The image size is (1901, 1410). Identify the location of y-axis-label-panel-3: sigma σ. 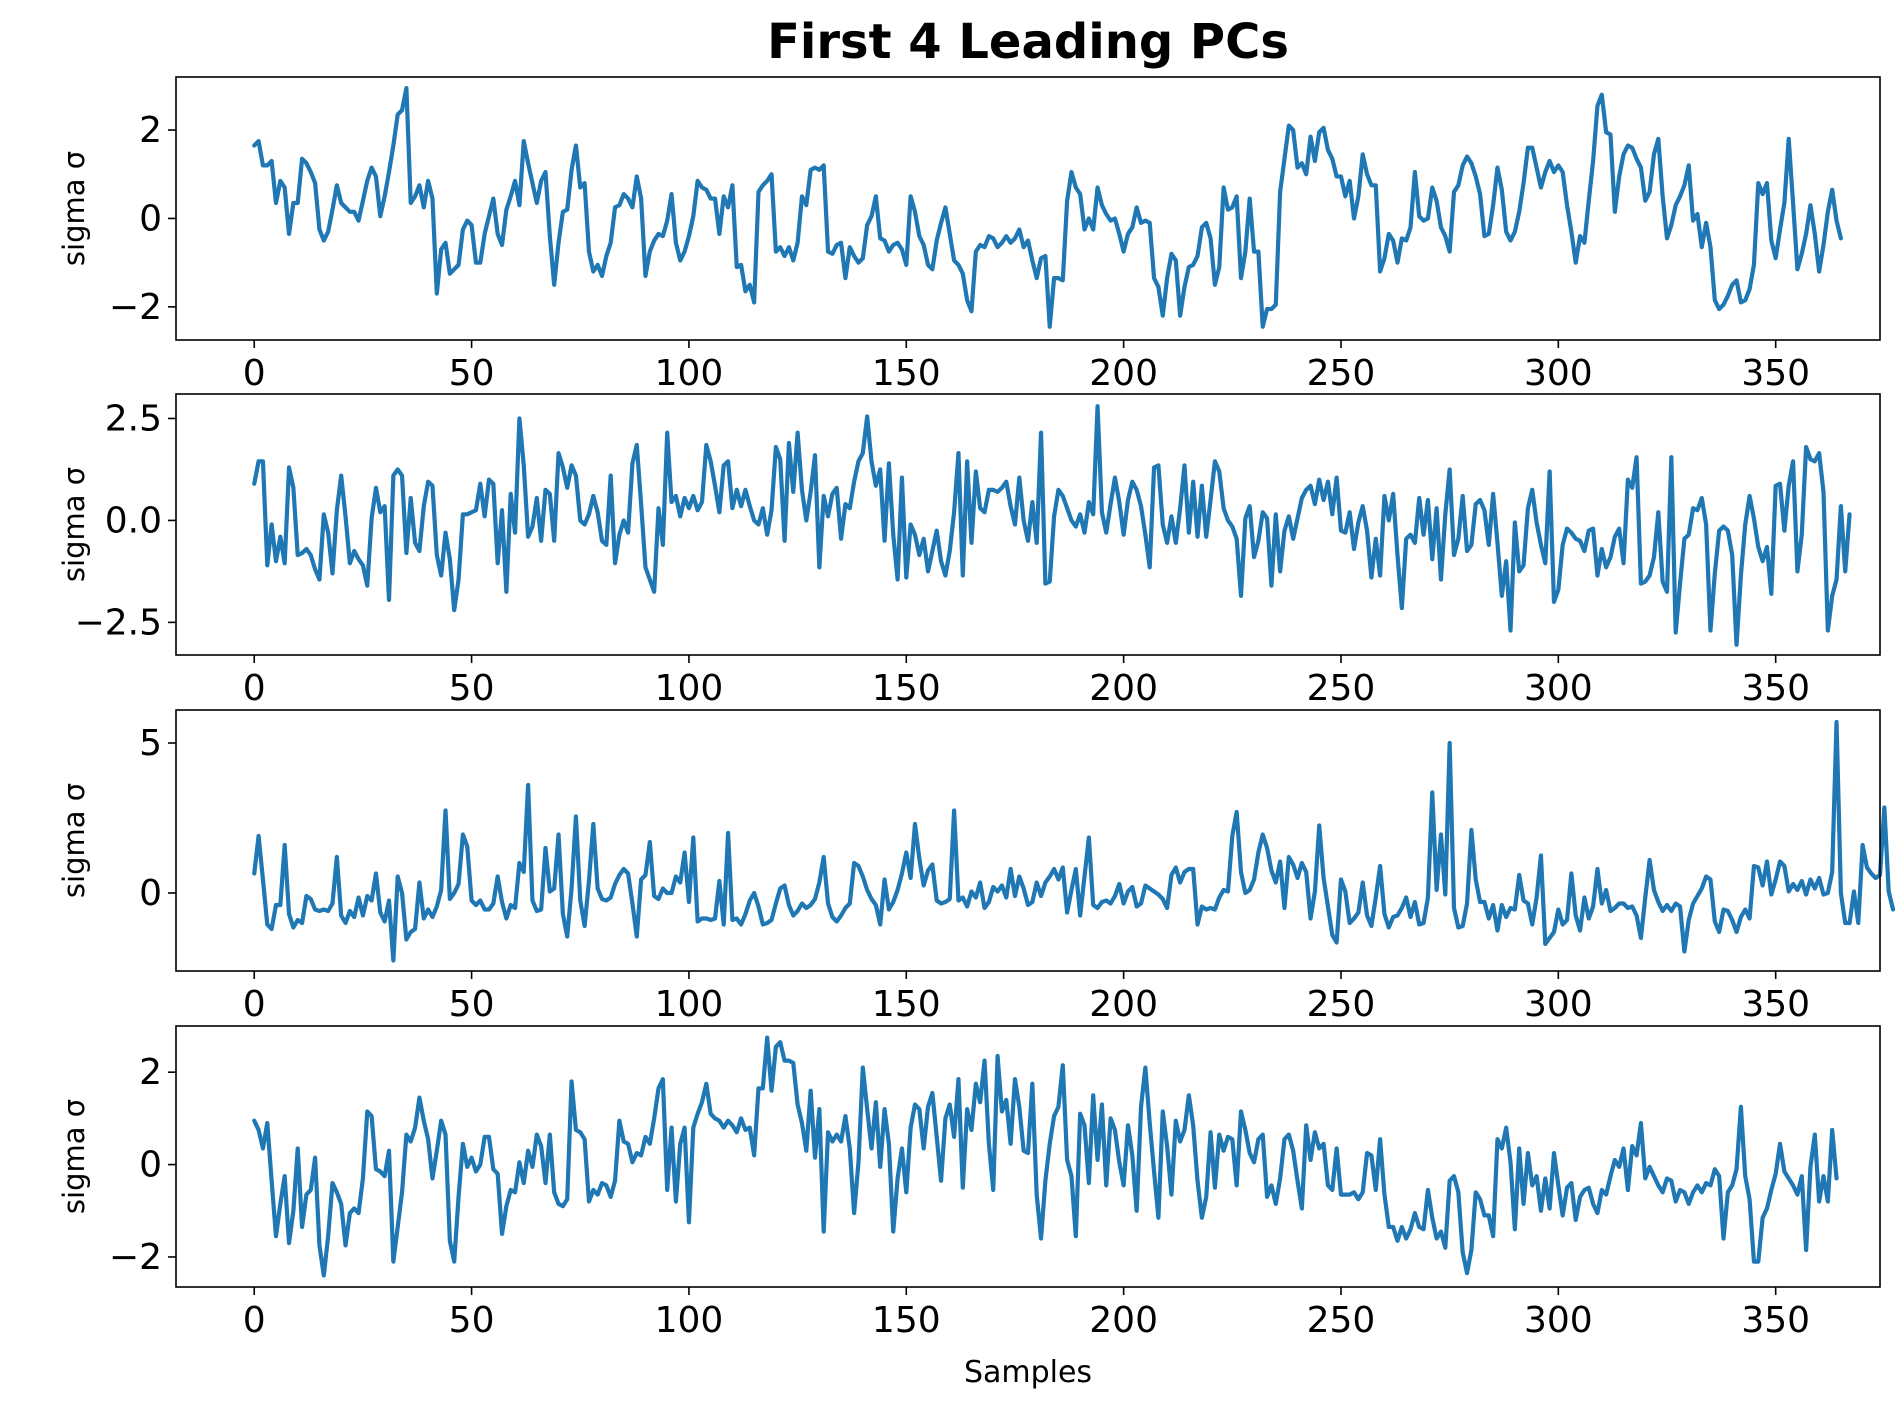
(74, 840).